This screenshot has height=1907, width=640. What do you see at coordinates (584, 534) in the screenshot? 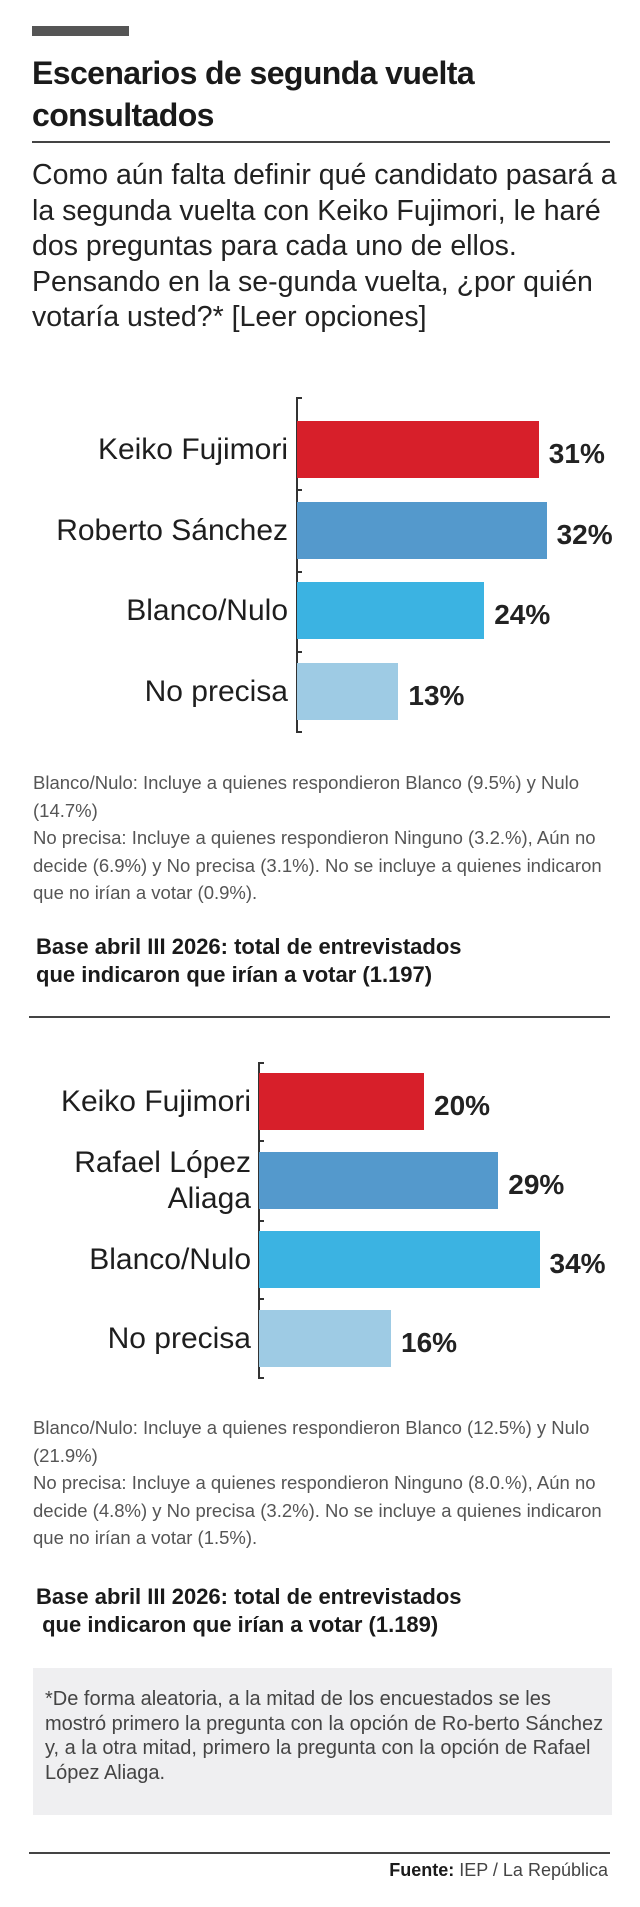
I see `value-label: 32%` at bounding box center [584, 534].